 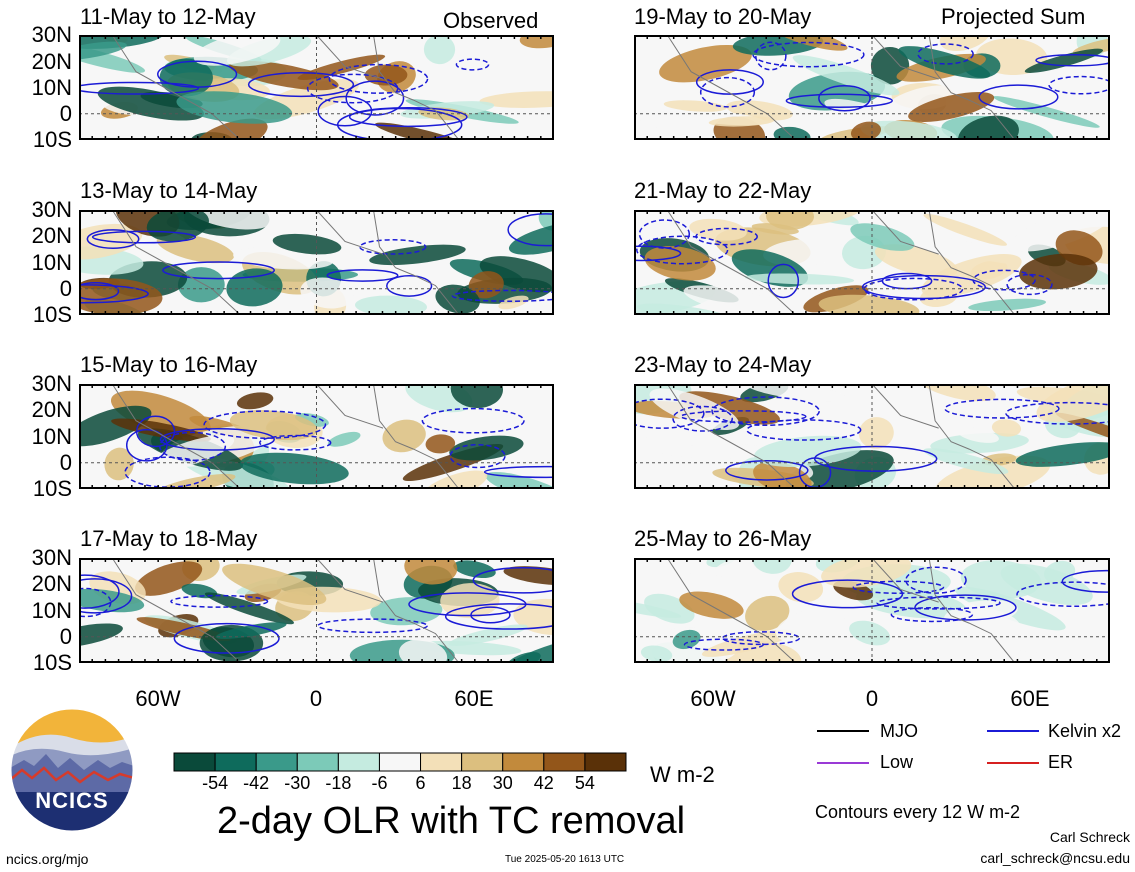 What do you see at coordinates (1055, 858) in the screenshot?
I see `footer-email: carl_schreck@ncsu.edu` at bounding box center [1055, 858].